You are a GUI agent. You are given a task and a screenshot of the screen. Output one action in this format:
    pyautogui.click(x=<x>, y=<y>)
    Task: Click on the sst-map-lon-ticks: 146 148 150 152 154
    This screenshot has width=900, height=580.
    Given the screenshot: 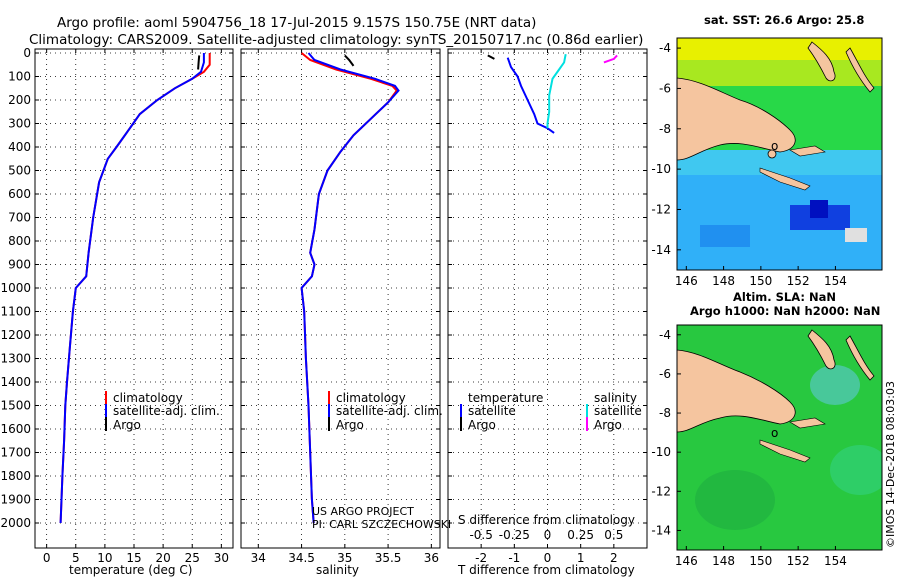 What is the action you would take?
    pyautogui.click(x=761, y=277)
    